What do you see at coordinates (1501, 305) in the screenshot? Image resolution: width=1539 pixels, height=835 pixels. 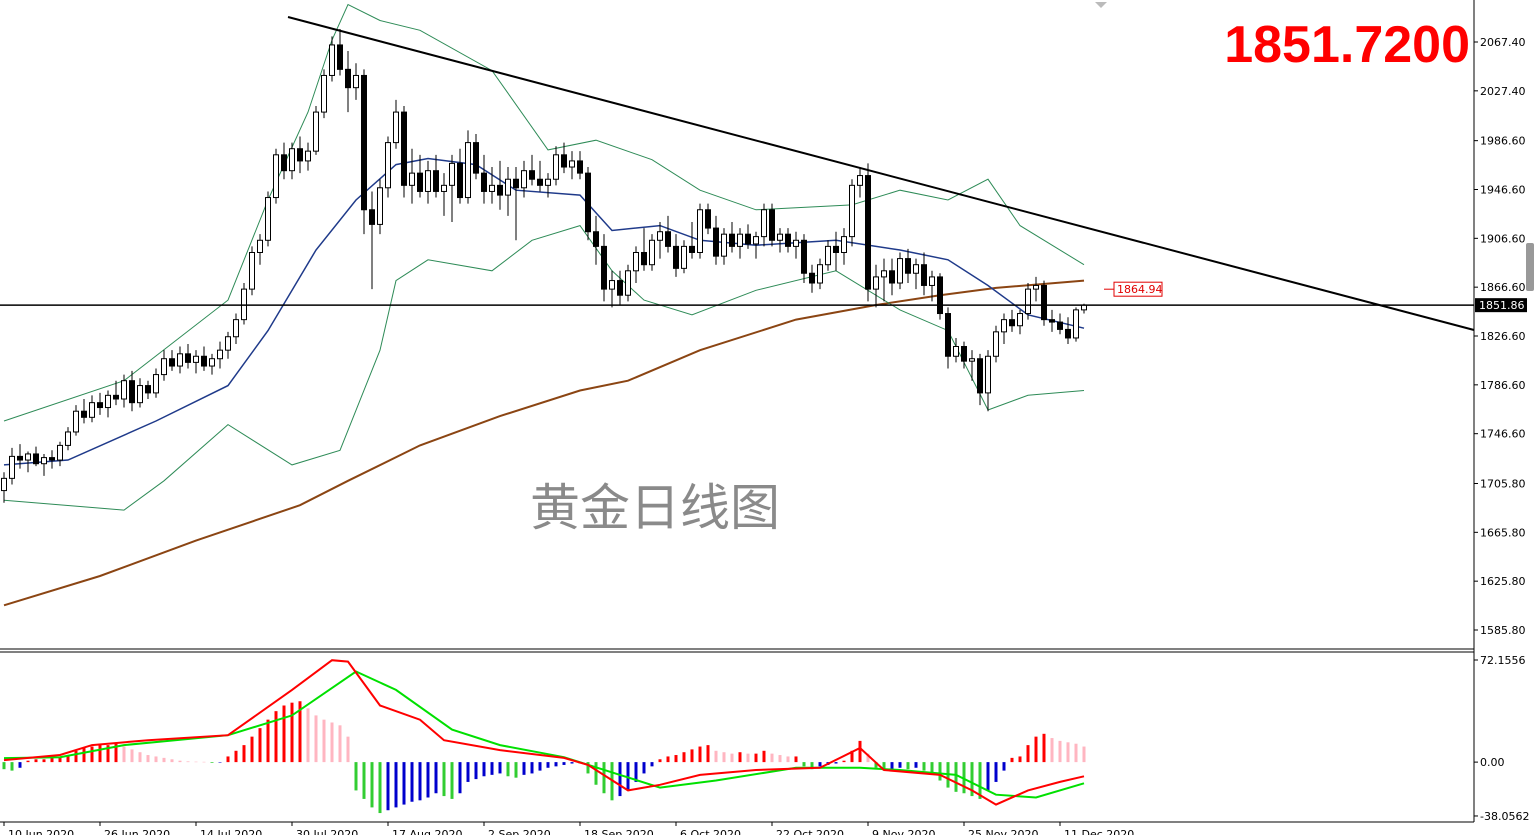 I see `price-label-box` at bounding box center [1501, 305].